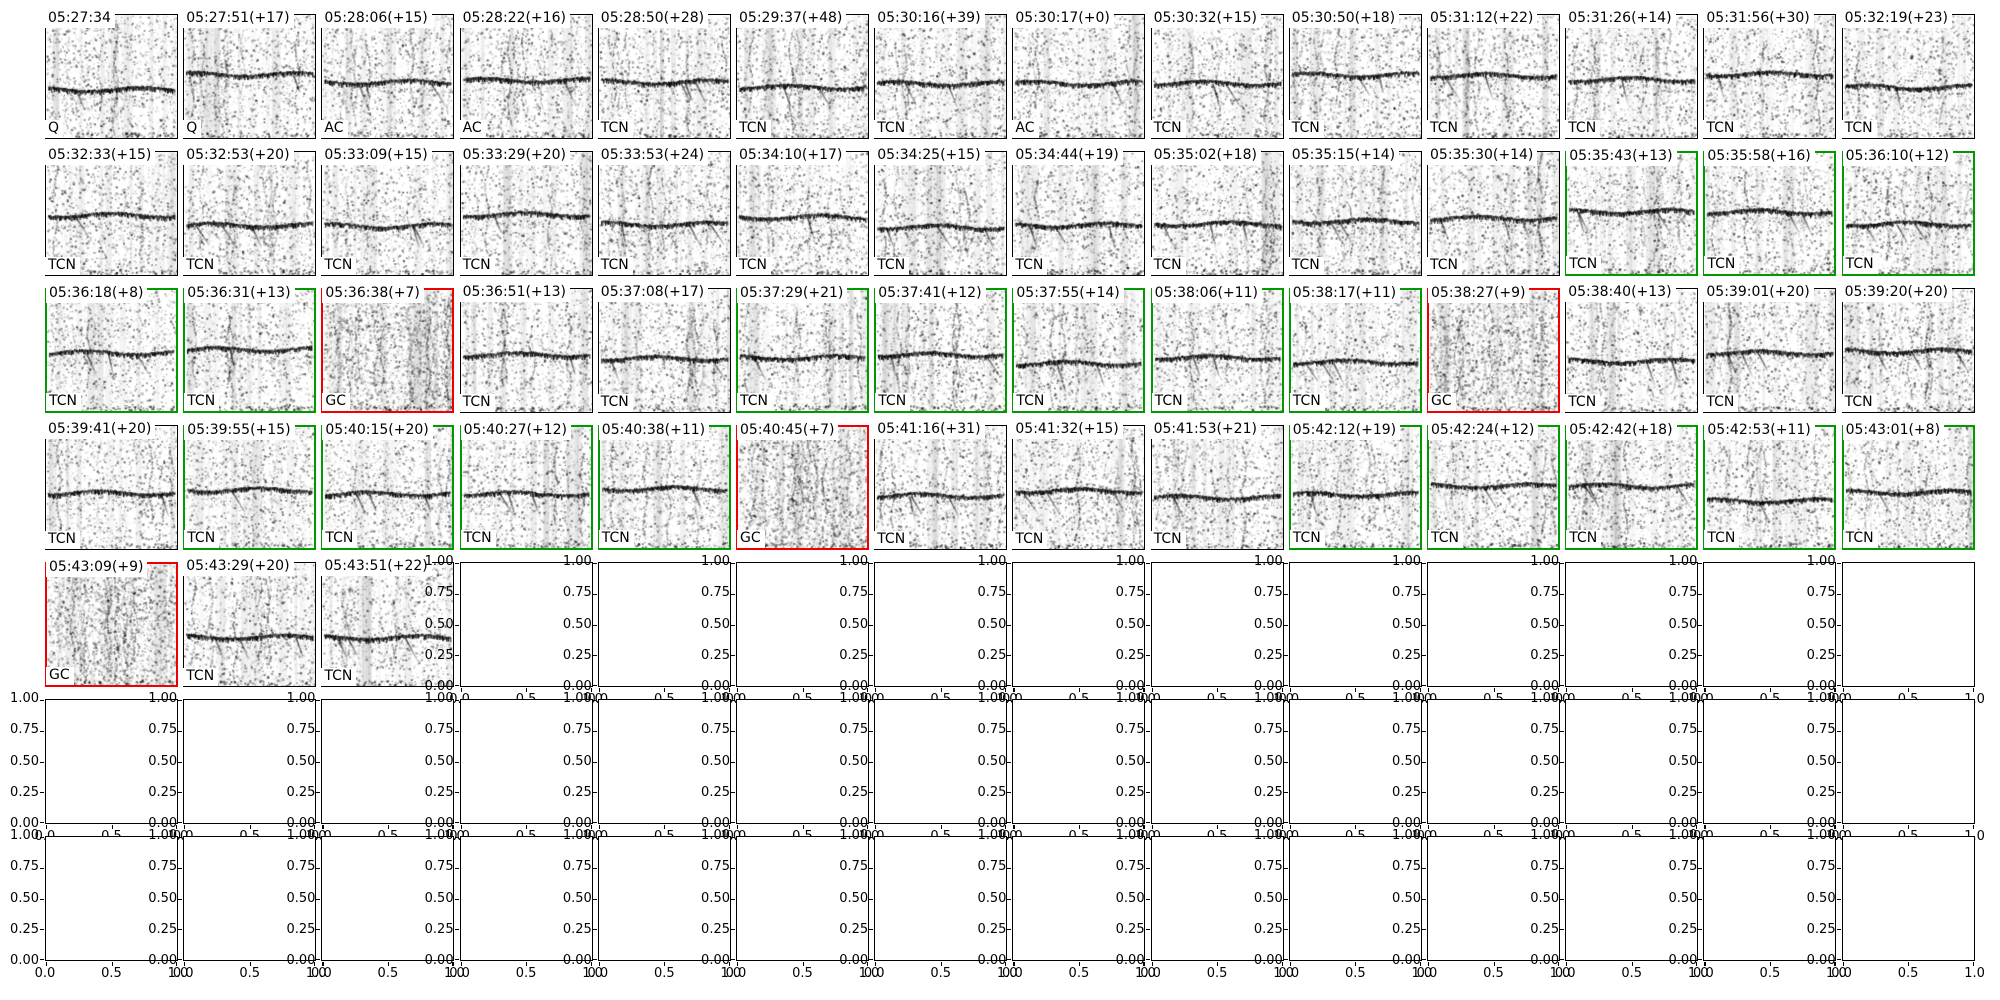  What do you see at coordinates (1770, 486) in the screenshot?
I see `spectrogram-cell: 05:42:53(+11) TCN` at bounding box center [1770, 486].